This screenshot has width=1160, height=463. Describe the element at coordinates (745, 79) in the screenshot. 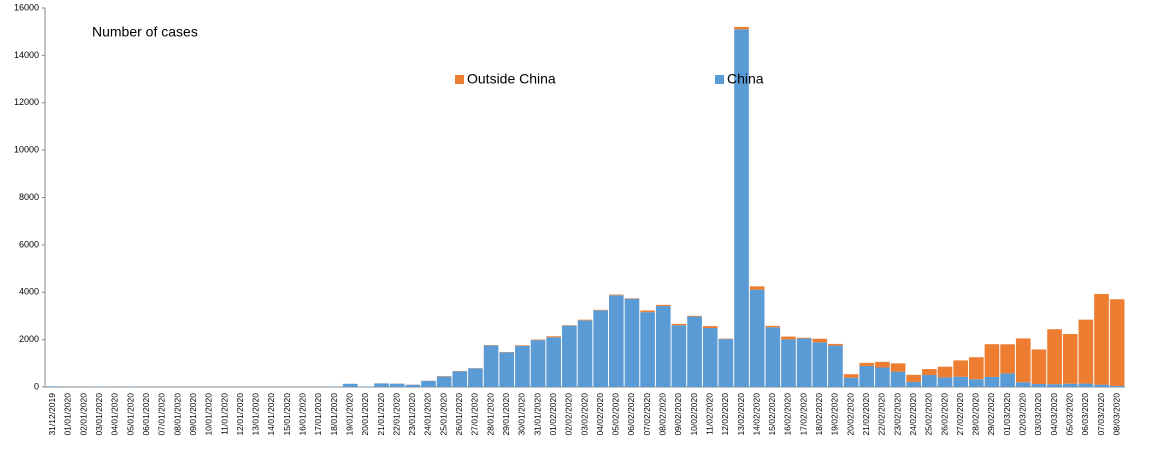

I see `legend-label: China` at that location.